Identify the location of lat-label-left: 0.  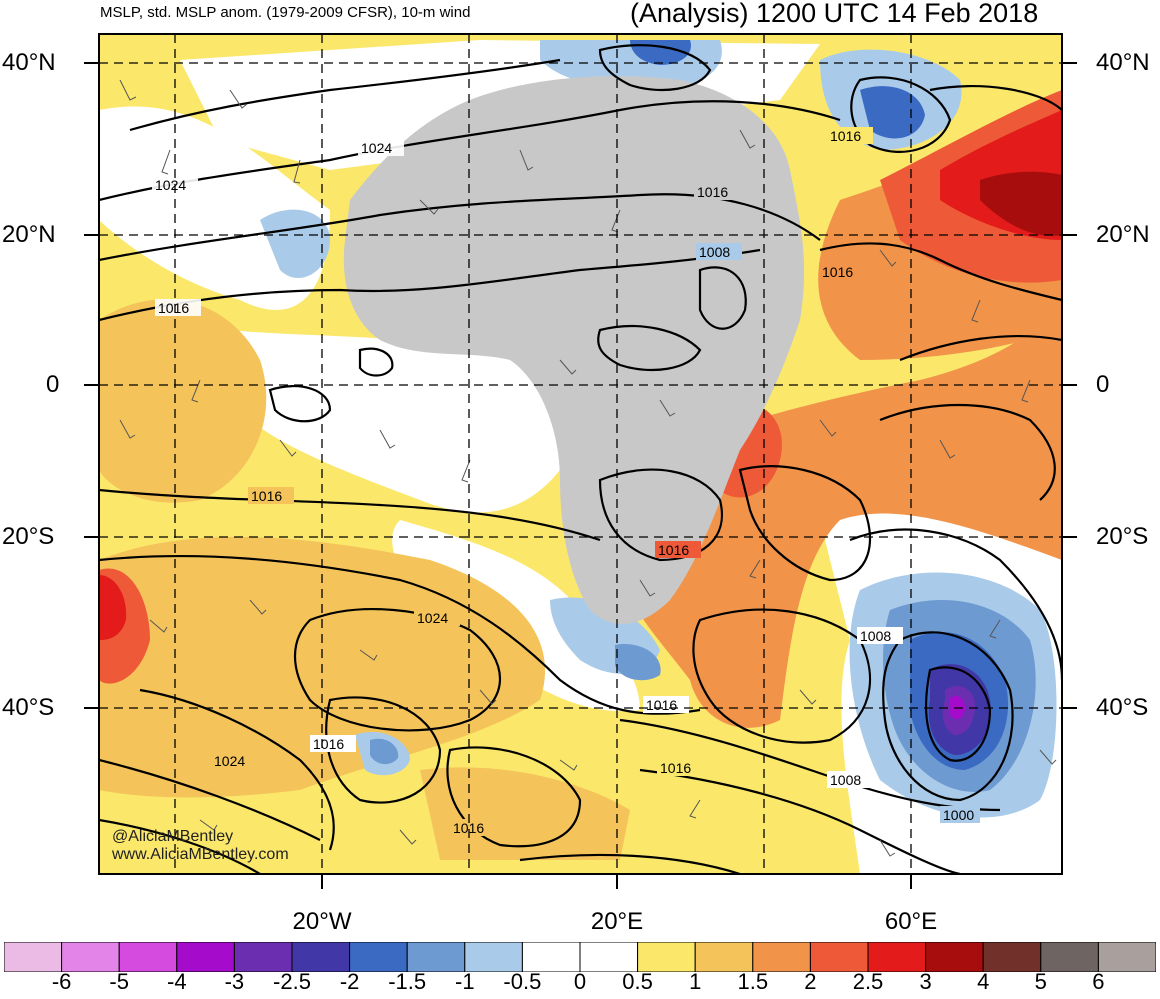
(53, 384).